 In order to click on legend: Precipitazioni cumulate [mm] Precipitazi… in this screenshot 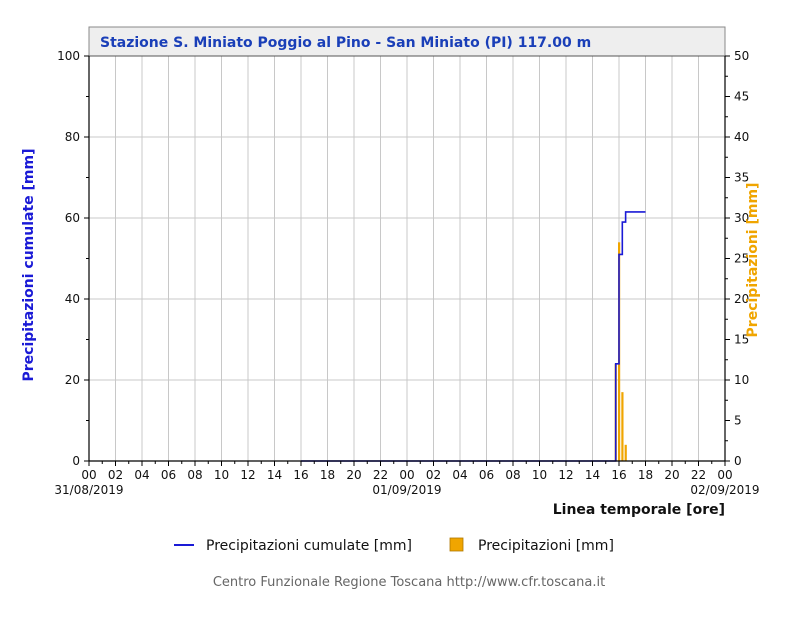, I will do `click(394, 545)`.